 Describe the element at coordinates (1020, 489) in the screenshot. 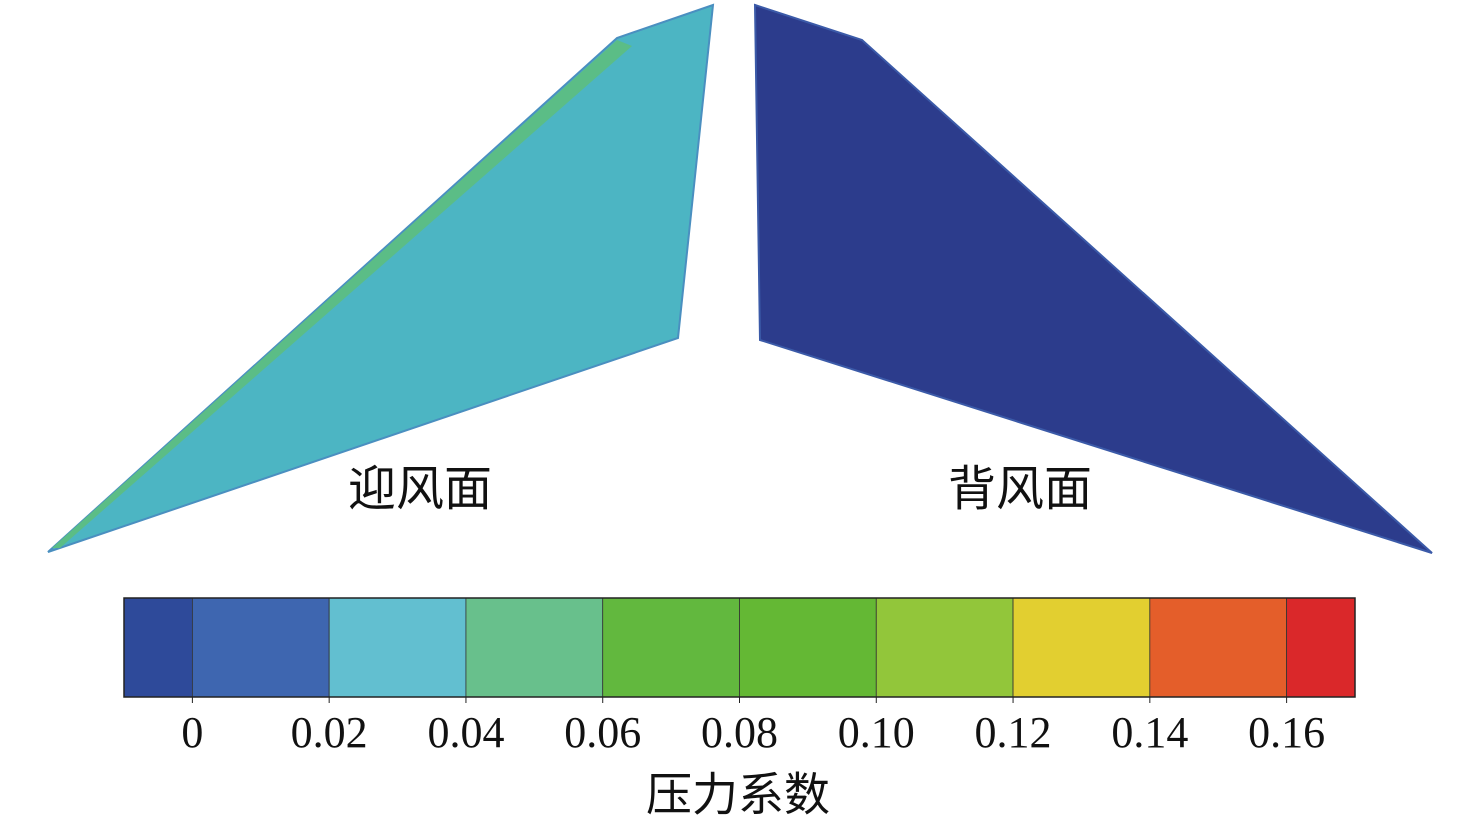

I see `panel-label: 背风面` at that location.